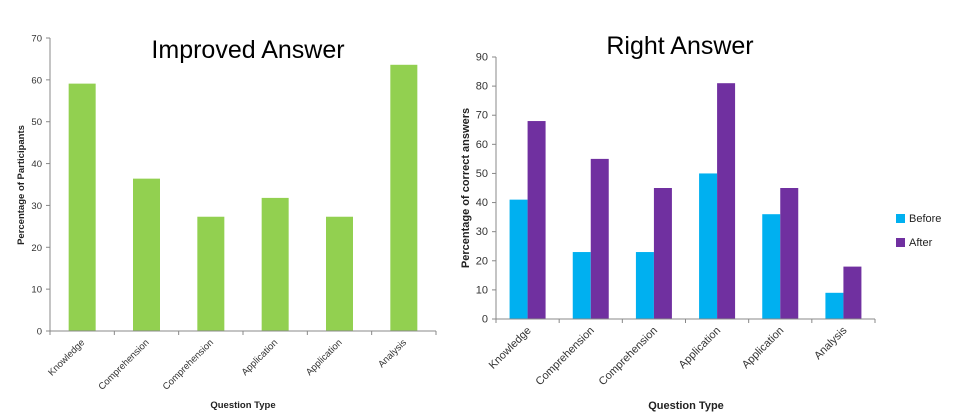 Image resolution: width=971 pixels, height=420 pixels. What do you see at coordinates (466, 188) in the screenshot?
I see `y-axis-title: Percentage of correct answers` at bounding box center [466, 188].